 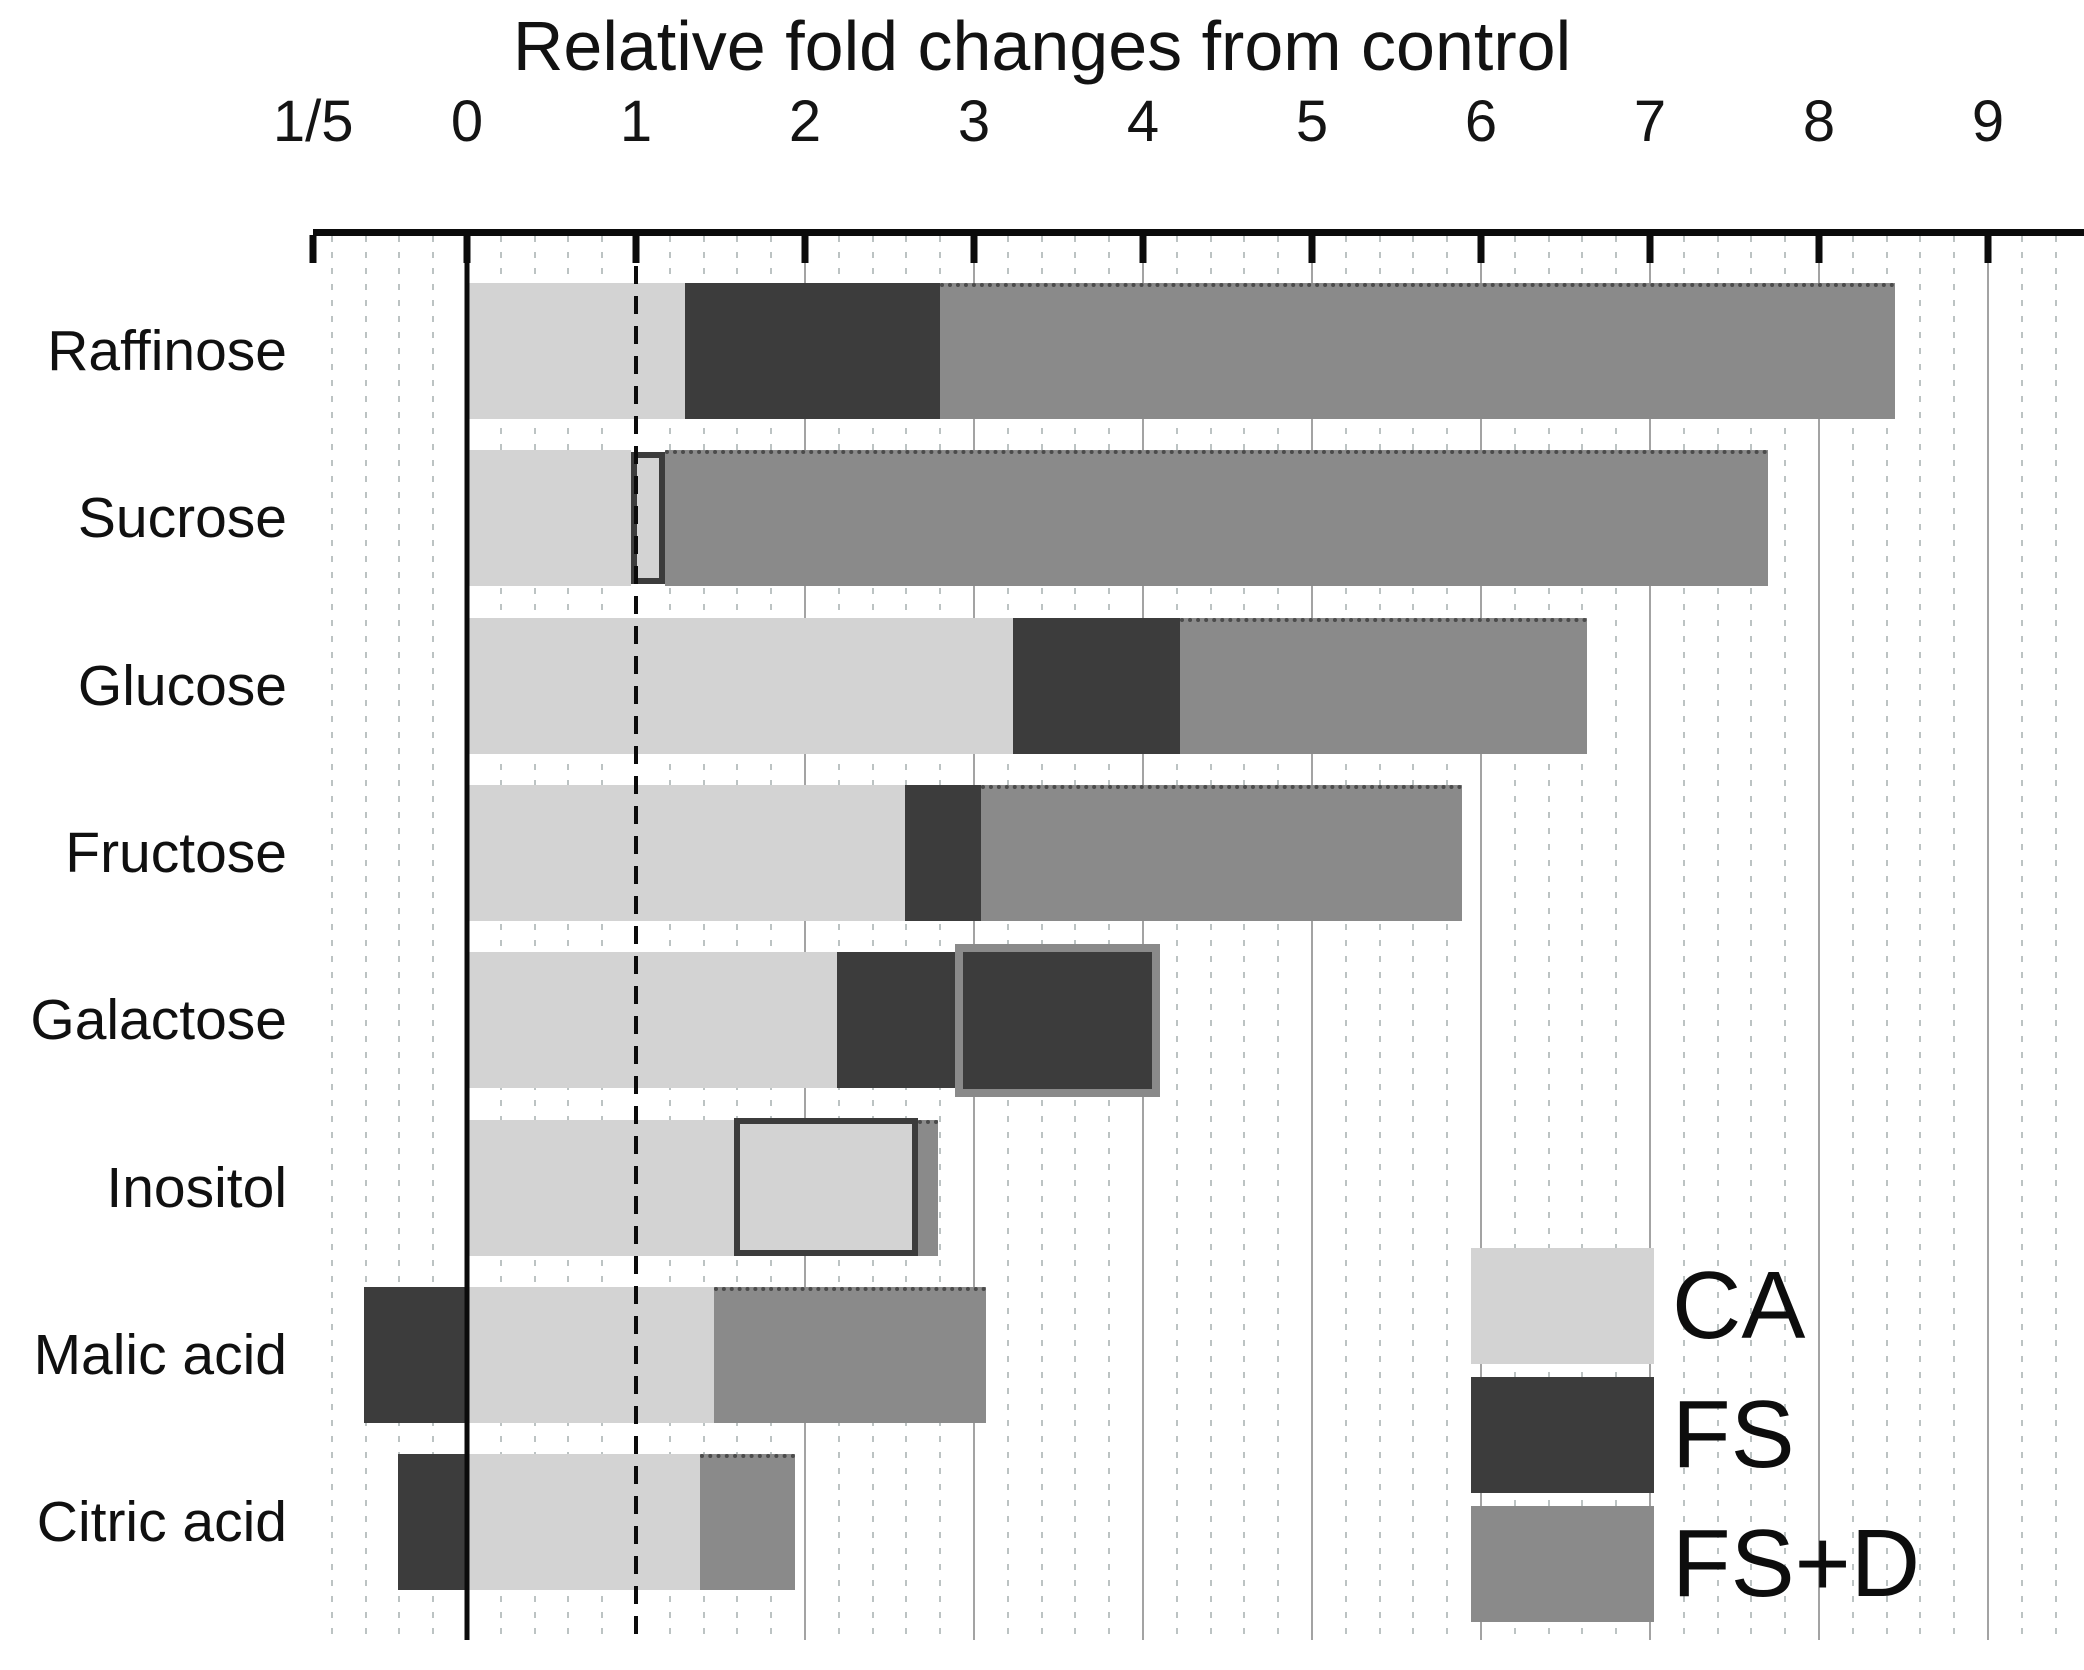 What do you see at coordinates (176, 853) in the screenshot?
I see `category-label: Fructose` at bounding box center [176, 853].